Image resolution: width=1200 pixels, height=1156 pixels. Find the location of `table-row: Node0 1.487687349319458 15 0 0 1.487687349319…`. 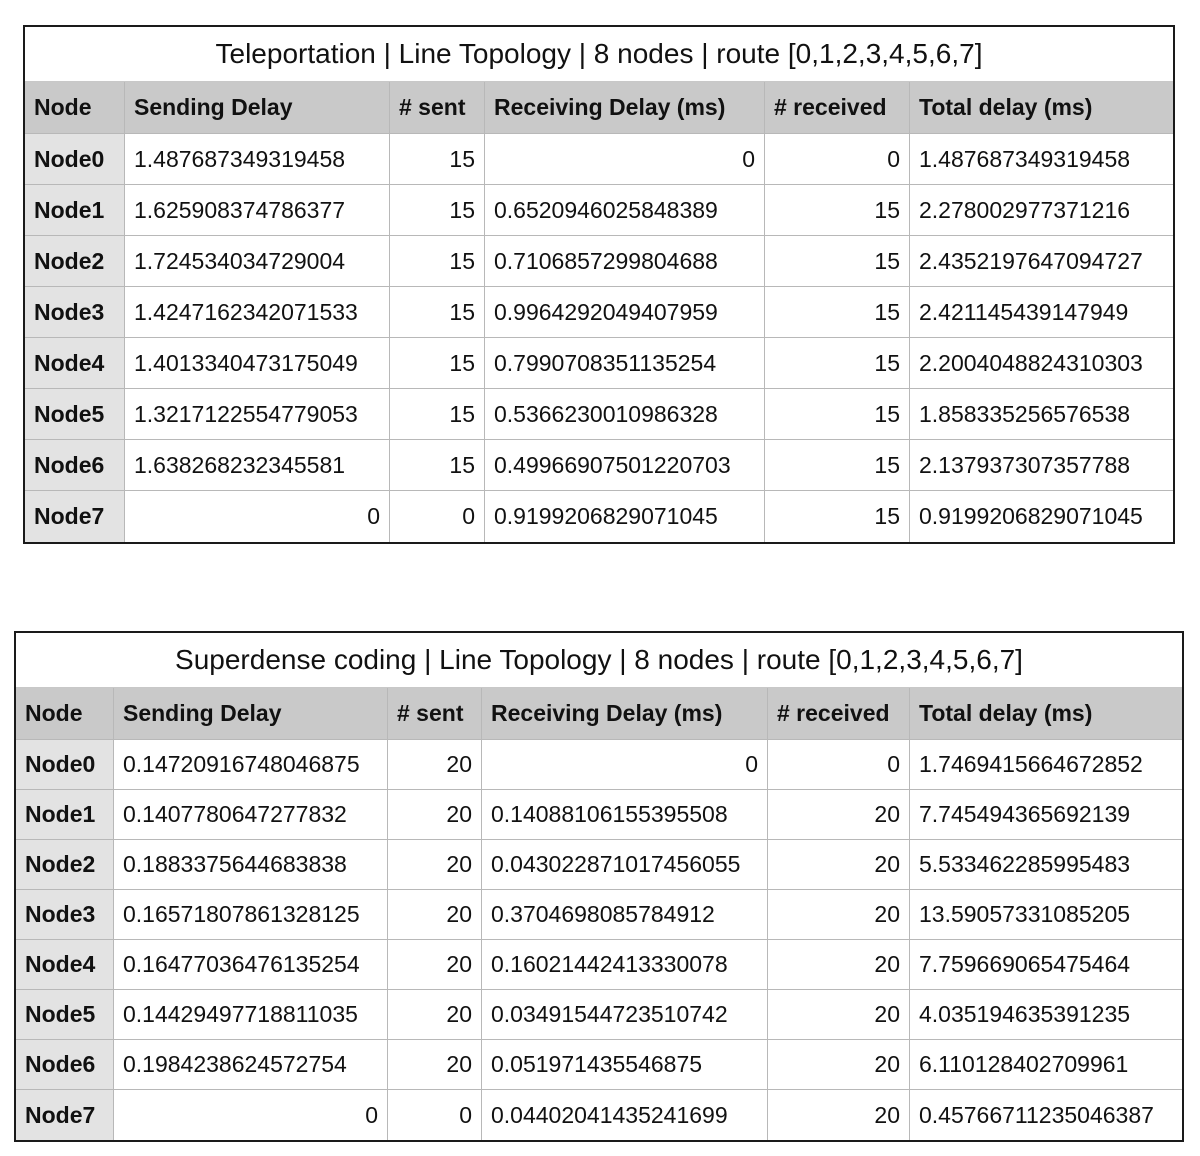

table-row: Node0 1.487687349319458 15 0 0 1.487687349319… is located at coordinates (599, 159).